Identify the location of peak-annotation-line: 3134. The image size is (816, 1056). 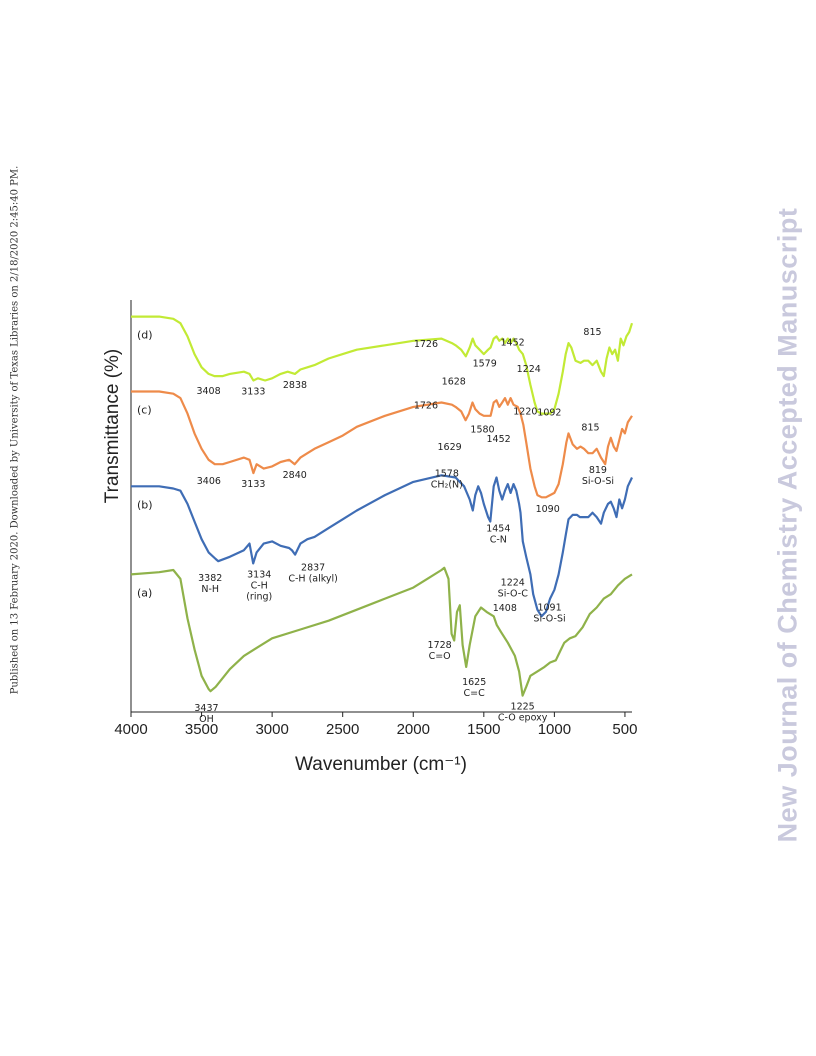
(259, 574).